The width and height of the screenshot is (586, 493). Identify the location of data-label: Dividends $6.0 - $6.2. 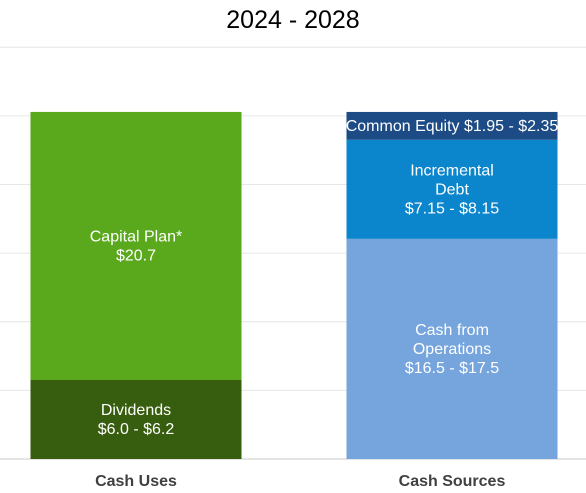
(136, 420).